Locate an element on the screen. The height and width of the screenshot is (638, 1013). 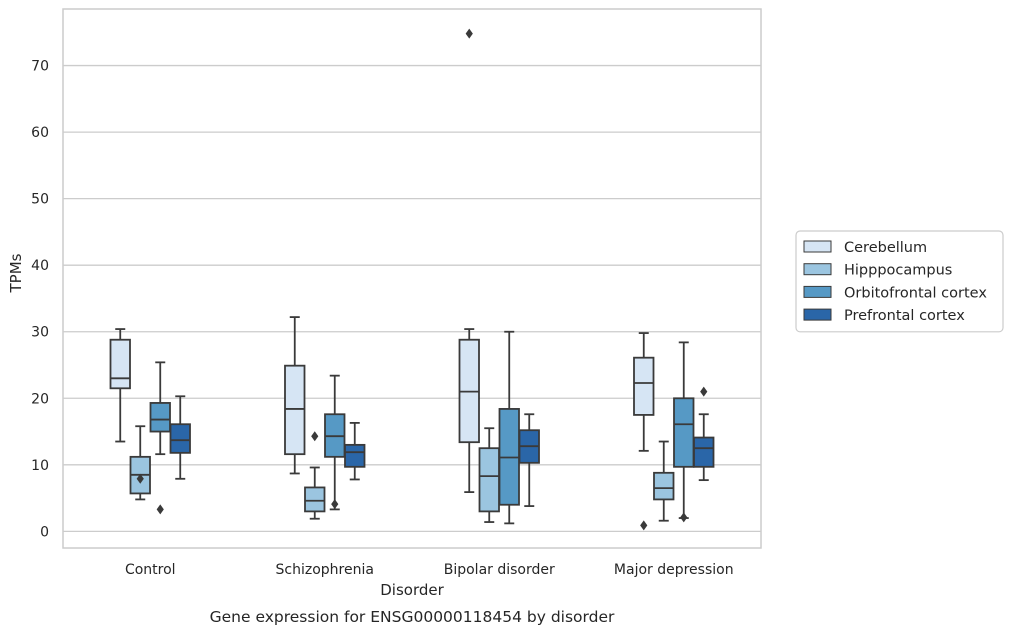
x-axis-title: Disorder is located at coordinates (412, 590).